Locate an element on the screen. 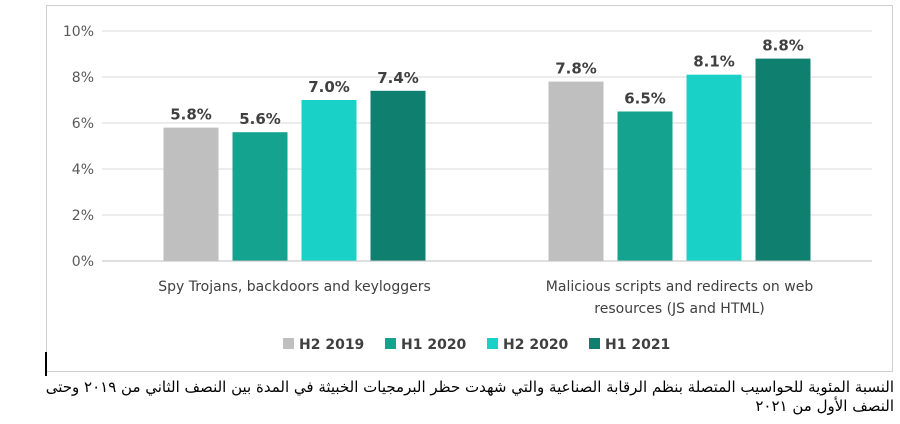  y-tick-label: 4% is located at coordinates (83, 170).